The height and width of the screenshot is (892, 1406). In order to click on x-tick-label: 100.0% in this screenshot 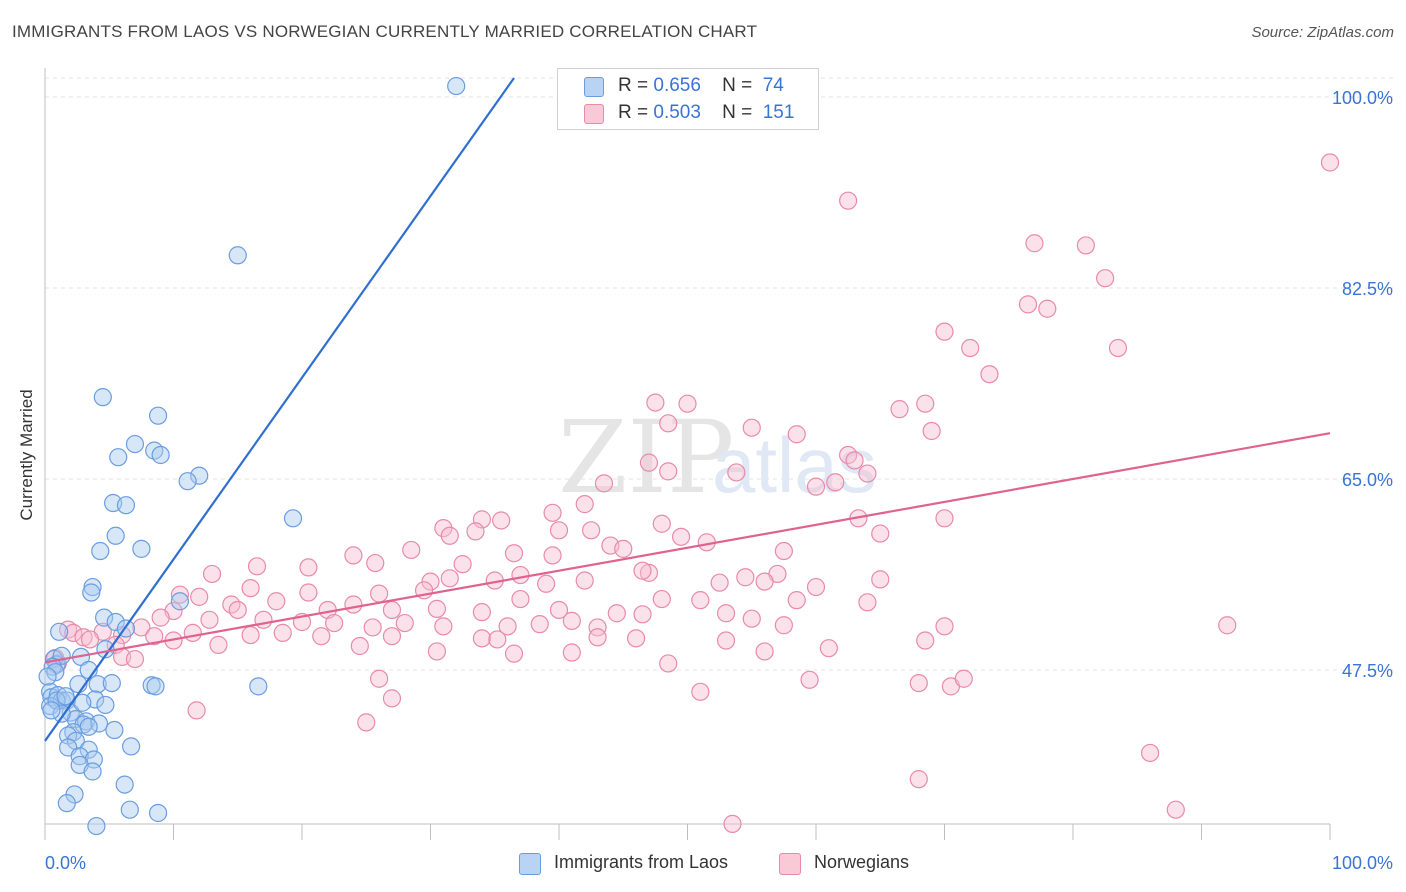, I will do `click(1362, 863)`.